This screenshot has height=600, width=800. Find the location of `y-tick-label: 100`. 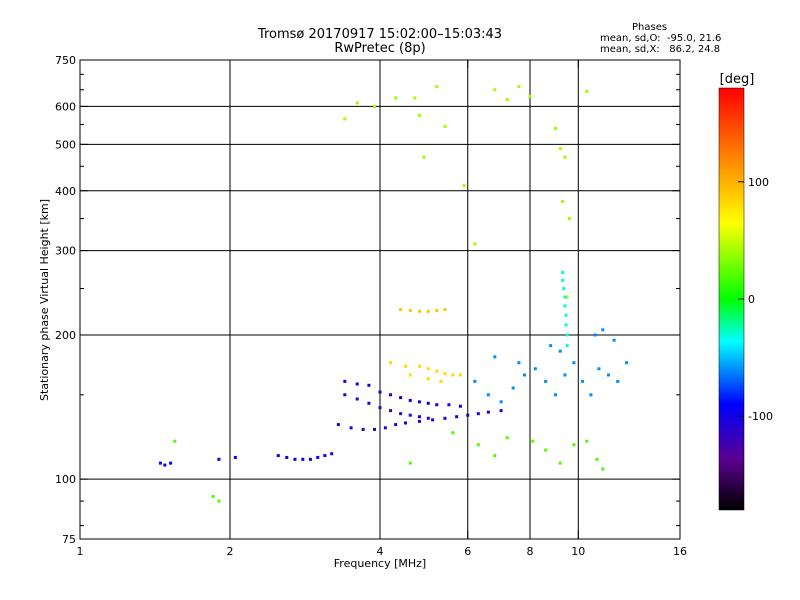

y-tick-label: 100 is located at coordinates (65, 479).